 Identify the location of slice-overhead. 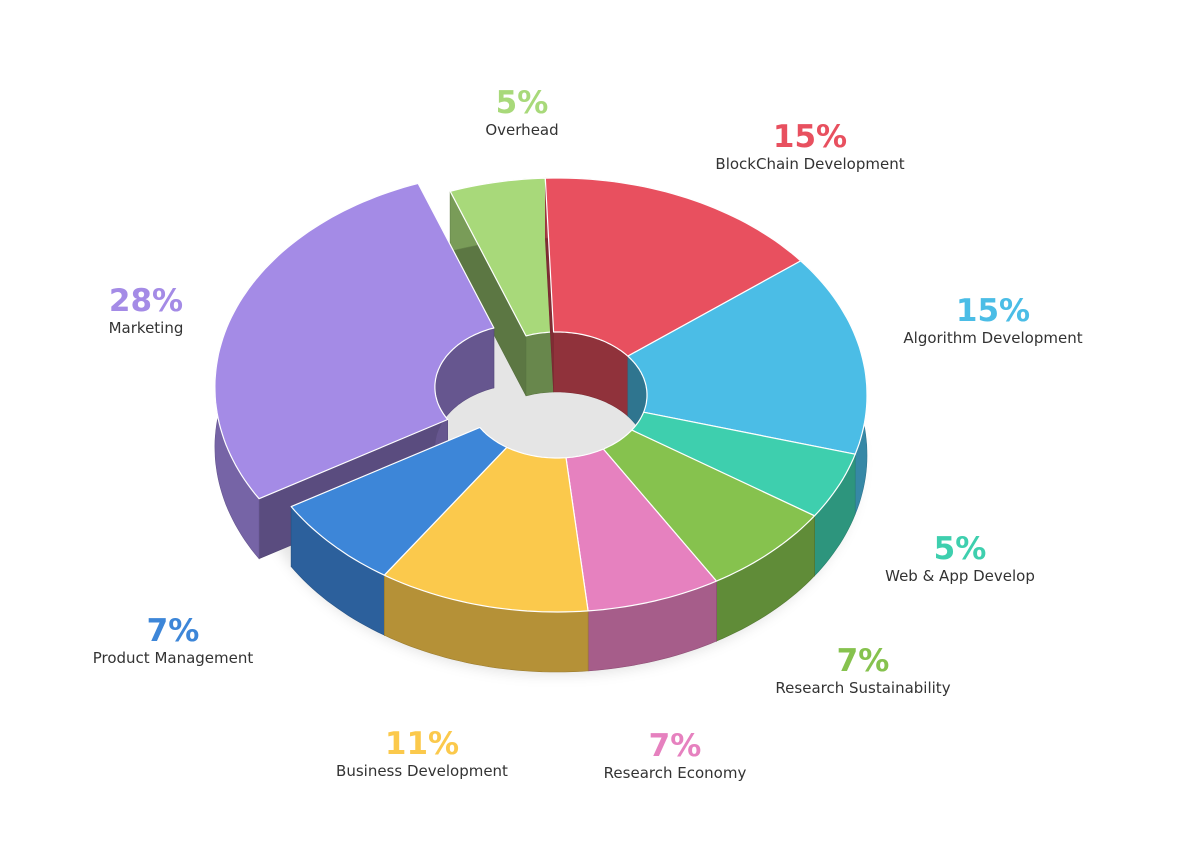
(502, 287).